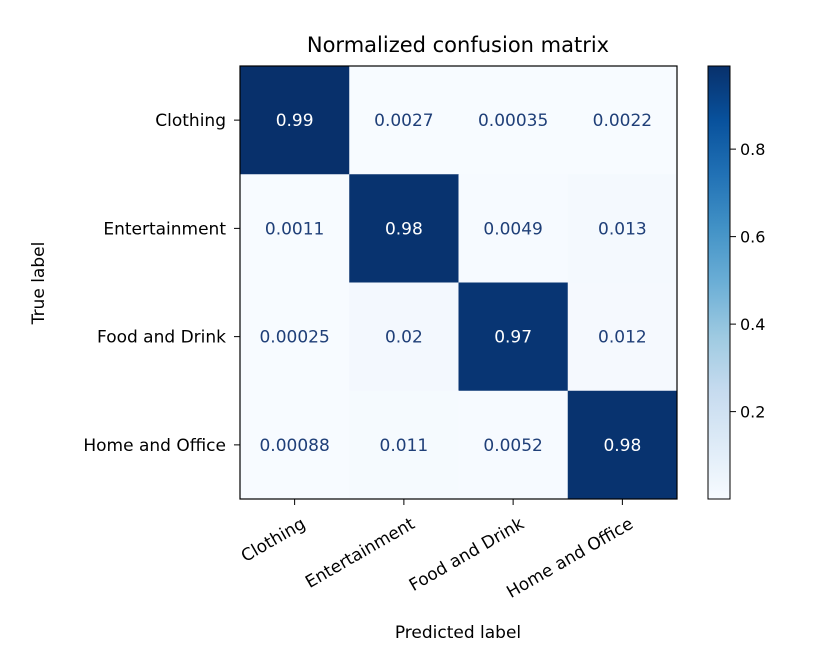 The image size is (830, 662). I want to click on cell-value-label: 0.97, so click(513, 338).